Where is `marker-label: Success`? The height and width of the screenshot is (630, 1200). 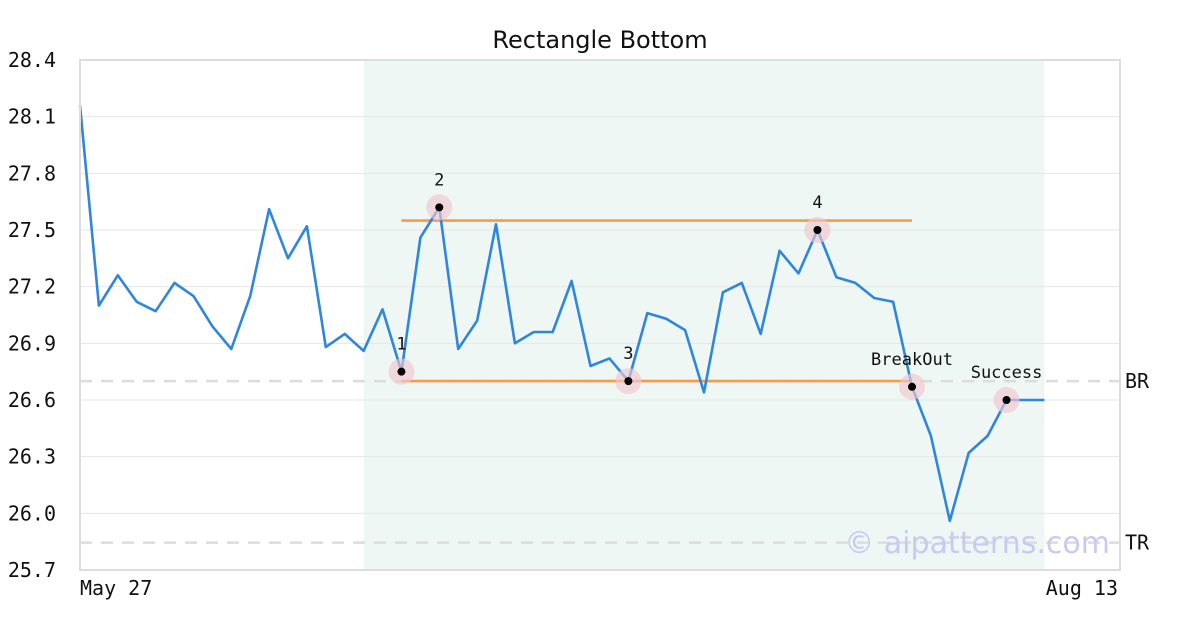 marker-label: Success is located at coordinates (1007, 373).